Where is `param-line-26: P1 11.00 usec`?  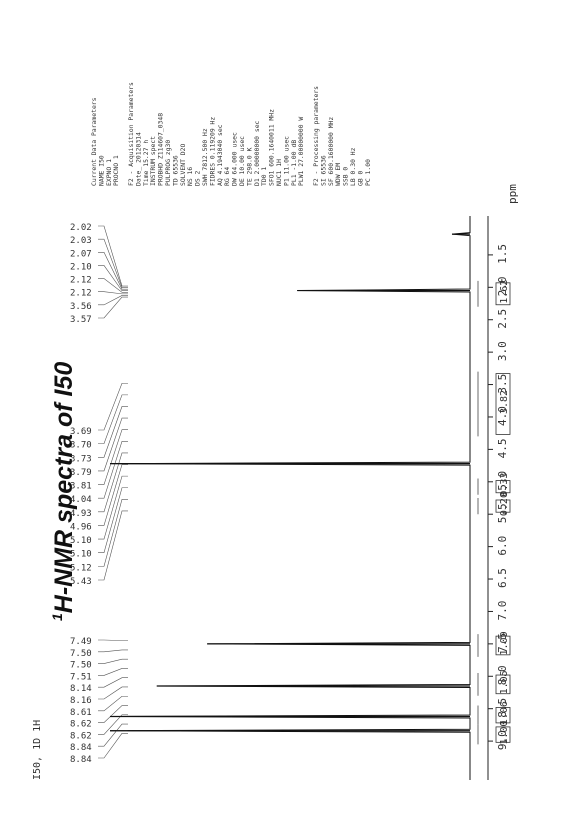 param-line-26: P1 11.00 usec is located at coordinates (286, 161).